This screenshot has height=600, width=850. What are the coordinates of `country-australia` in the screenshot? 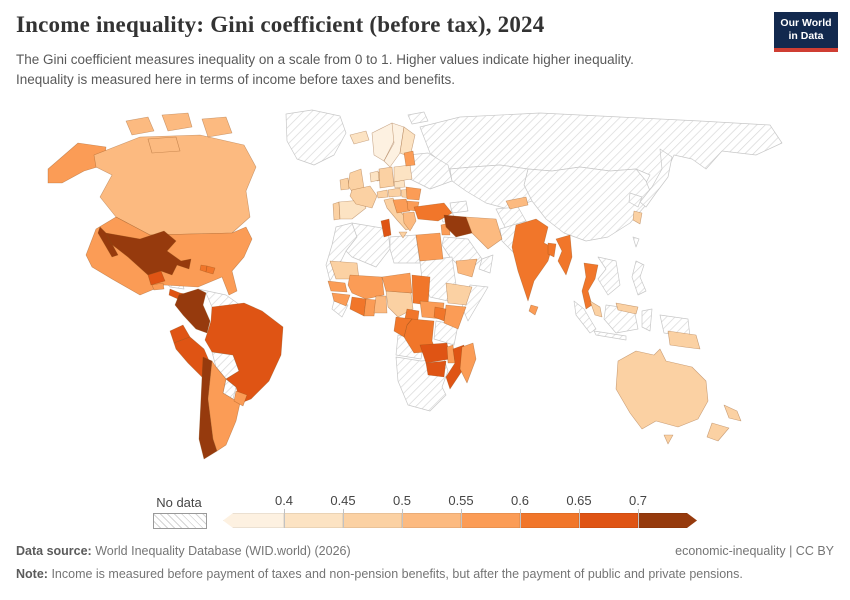 It's located at (662, 389).